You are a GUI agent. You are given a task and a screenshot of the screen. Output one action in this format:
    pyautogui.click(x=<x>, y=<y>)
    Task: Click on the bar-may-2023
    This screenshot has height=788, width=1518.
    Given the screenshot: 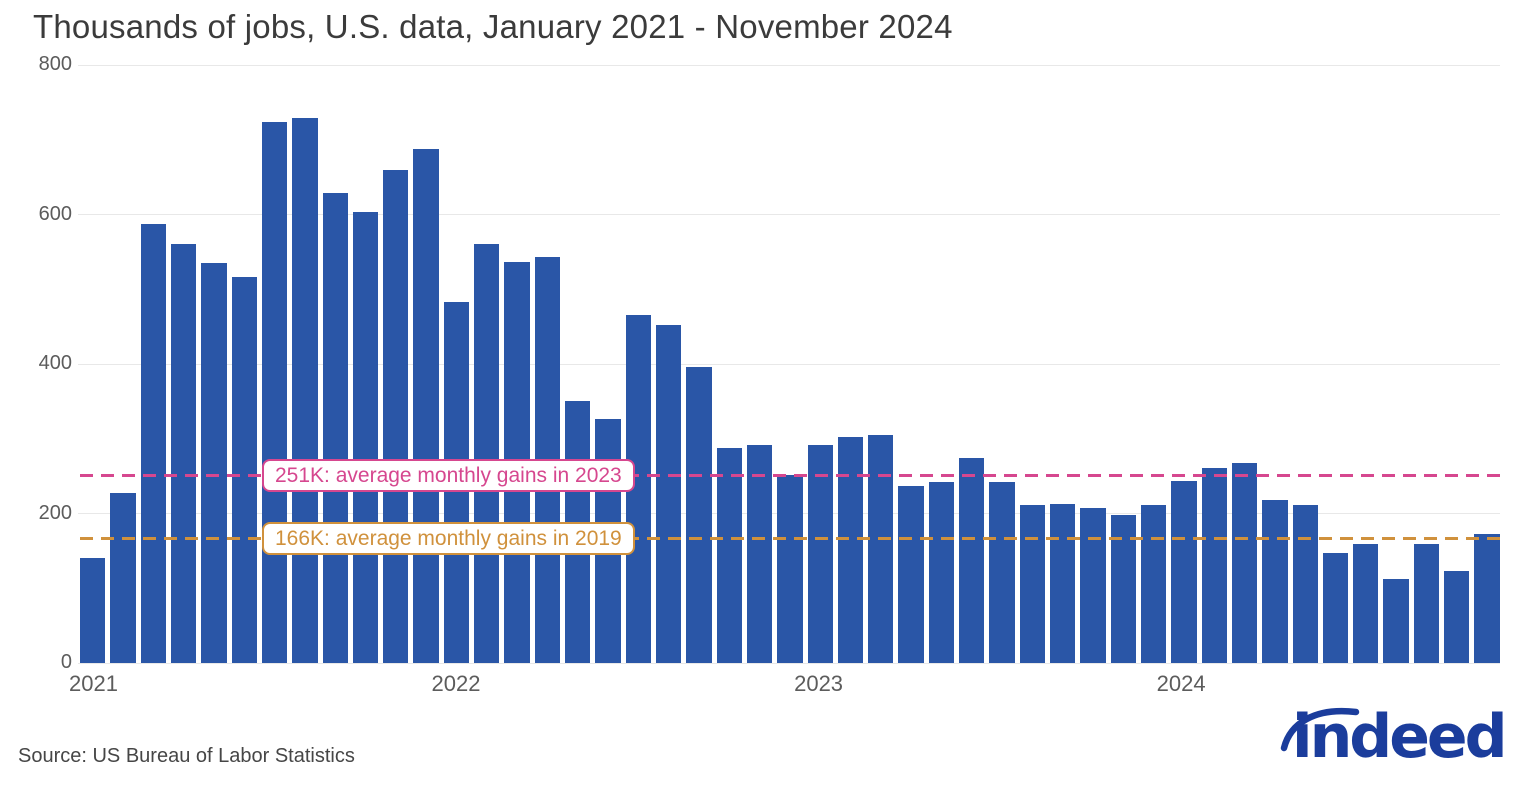 What is the action you would take?
    pyautogui.click(x=941, y=572)
    